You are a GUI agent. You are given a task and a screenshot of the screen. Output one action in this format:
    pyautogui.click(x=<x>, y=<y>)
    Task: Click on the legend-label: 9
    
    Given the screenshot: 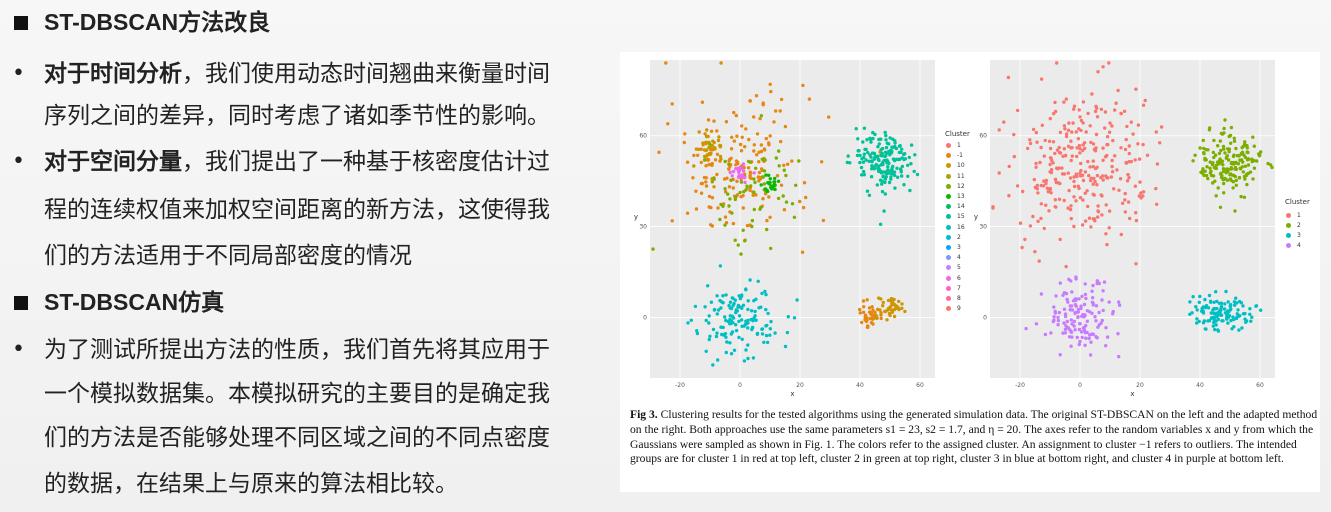 What is the action you would take?
    pyautogui.click(x=959, y=309)
    